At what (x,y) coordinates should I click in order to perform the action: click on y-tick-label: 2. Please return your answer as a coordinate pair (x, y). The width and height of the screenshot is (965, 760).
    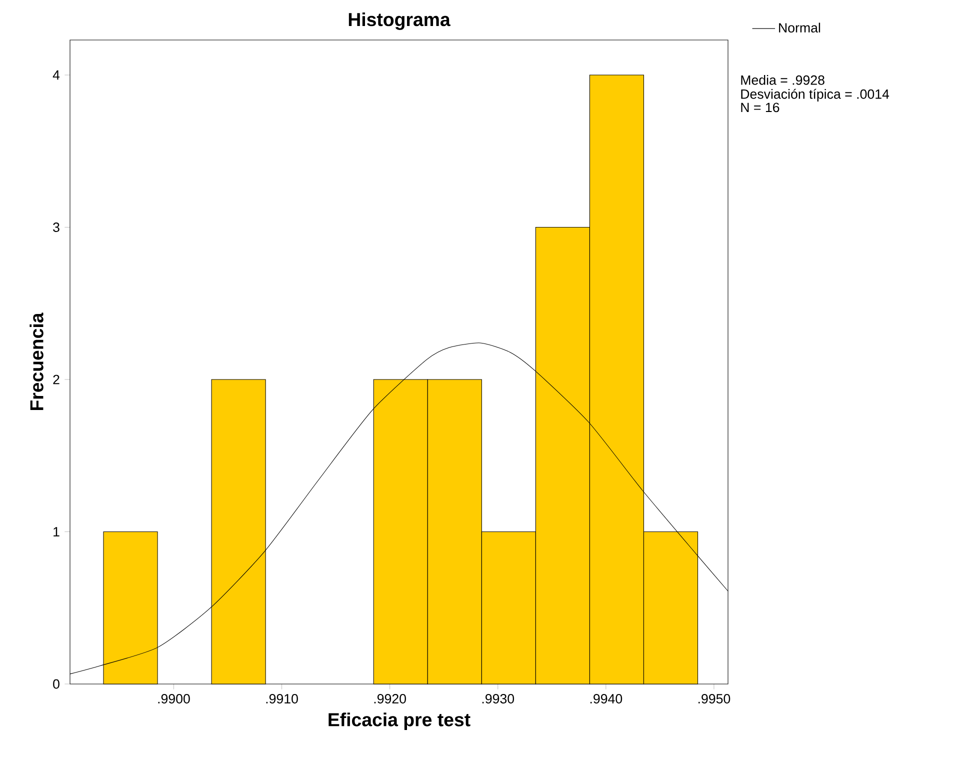
    Looking at the image, I should click on (56, 379).